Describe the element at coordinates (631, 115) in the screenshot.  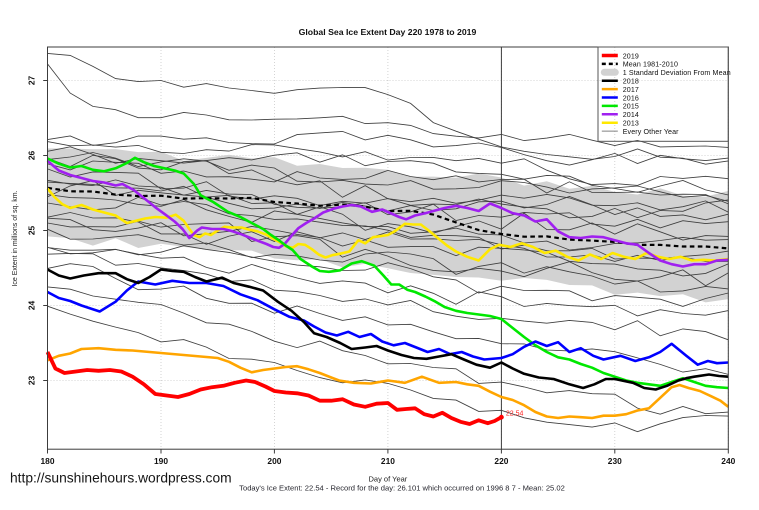
I see `svg-text: 2014` at that location.